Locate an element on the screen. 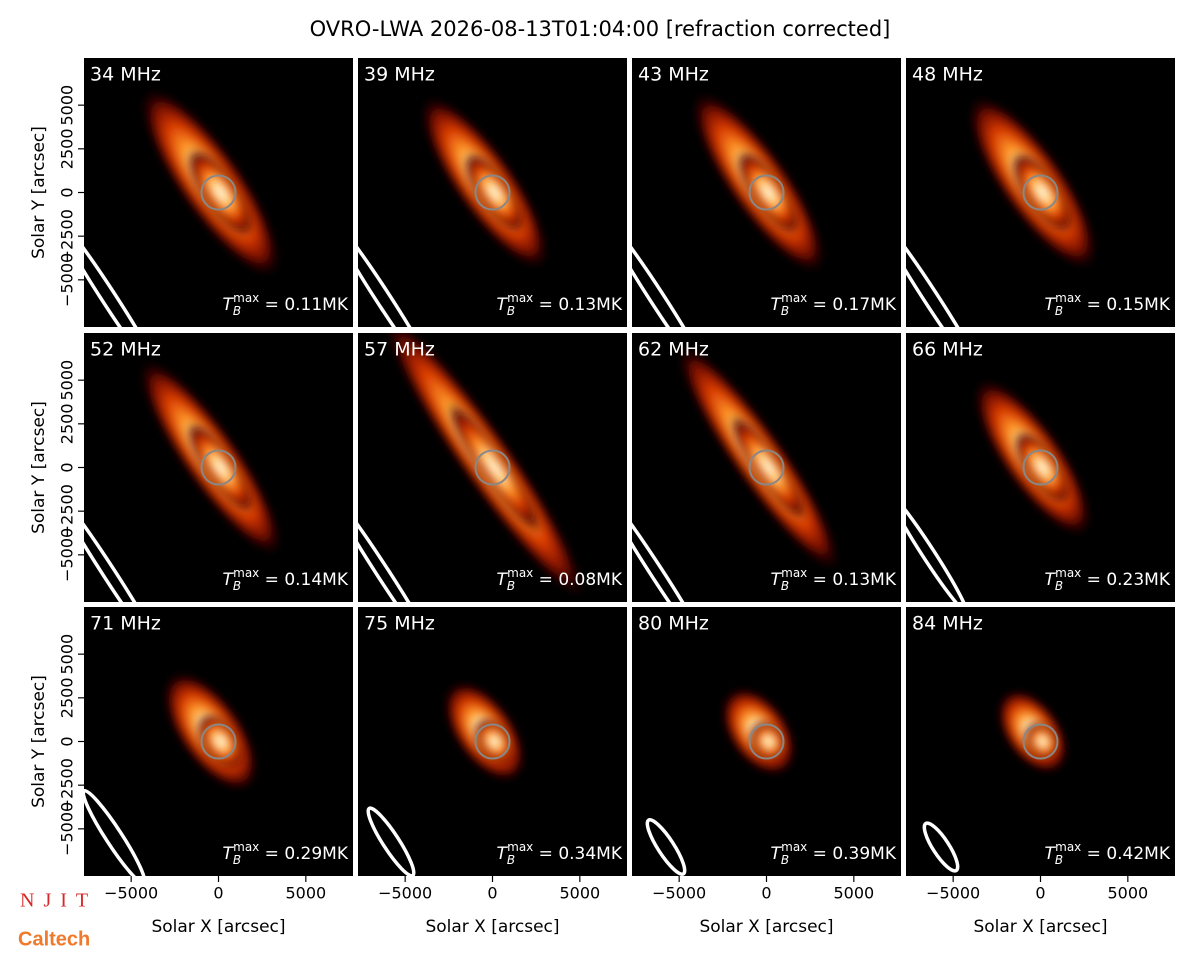  tb-max-label: TBmax = 0.15MK is located at coordinates (1108, 304).